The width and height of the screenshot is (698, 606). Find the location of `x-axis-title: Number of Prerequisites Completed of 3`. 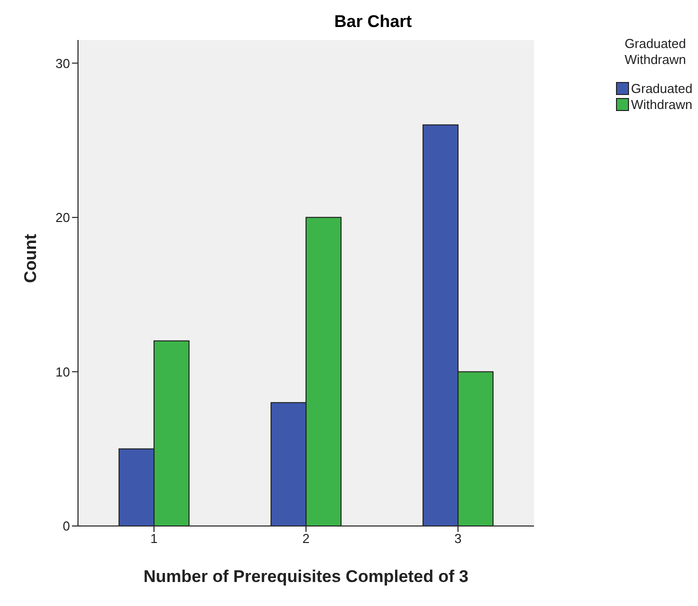

x-axis-title: Number of Prerequisites Completed of 3 is located at coordinates (306, 576).